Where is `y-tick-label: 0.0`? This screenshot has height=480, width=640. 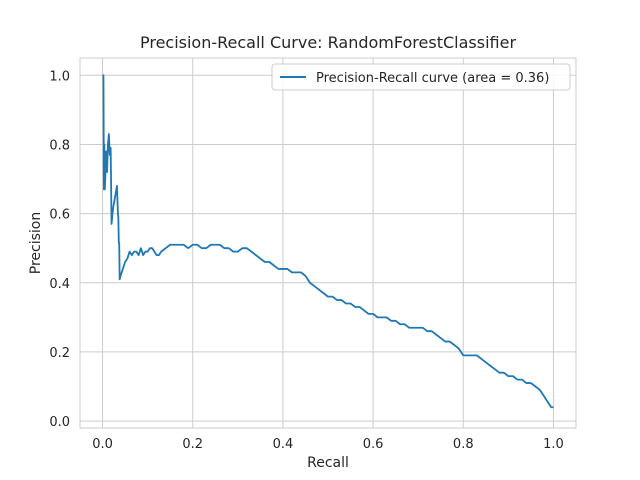 y-tick-label: 0.0 is located at coordinates (59, 422).